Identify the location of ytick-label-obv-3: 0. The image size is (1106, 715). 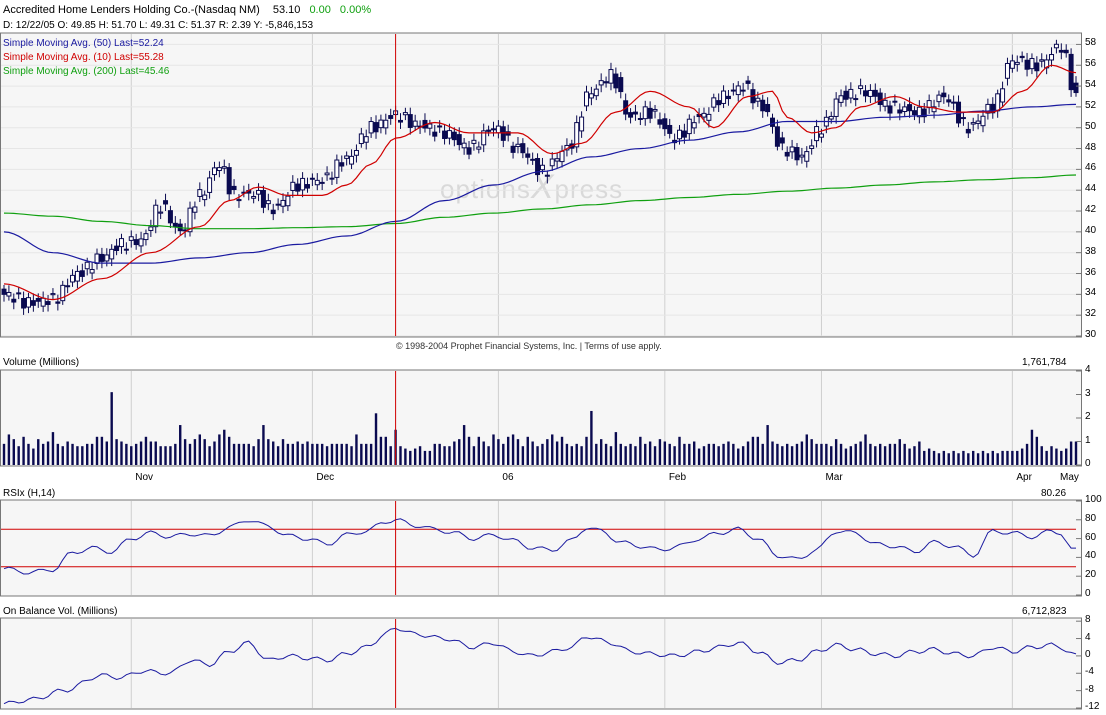
(1088, 654).